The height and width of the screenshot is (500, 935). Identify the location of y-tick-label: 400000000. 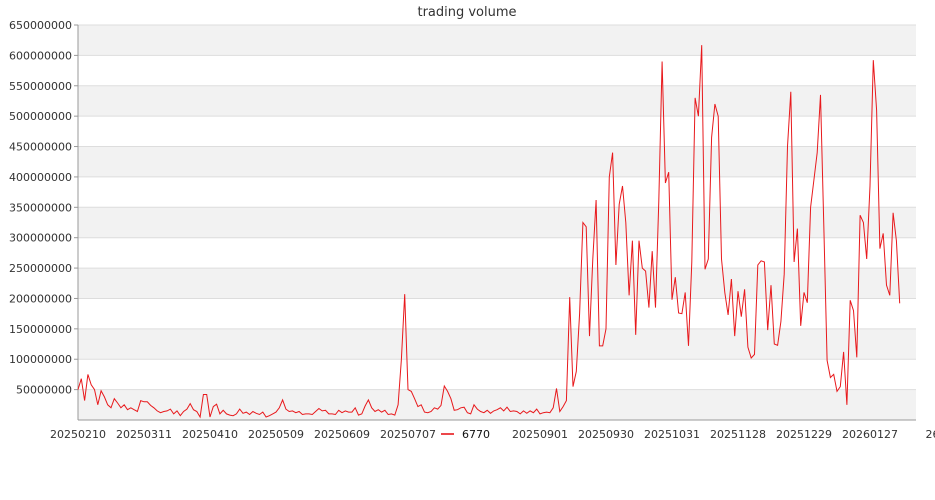
(40, 177).